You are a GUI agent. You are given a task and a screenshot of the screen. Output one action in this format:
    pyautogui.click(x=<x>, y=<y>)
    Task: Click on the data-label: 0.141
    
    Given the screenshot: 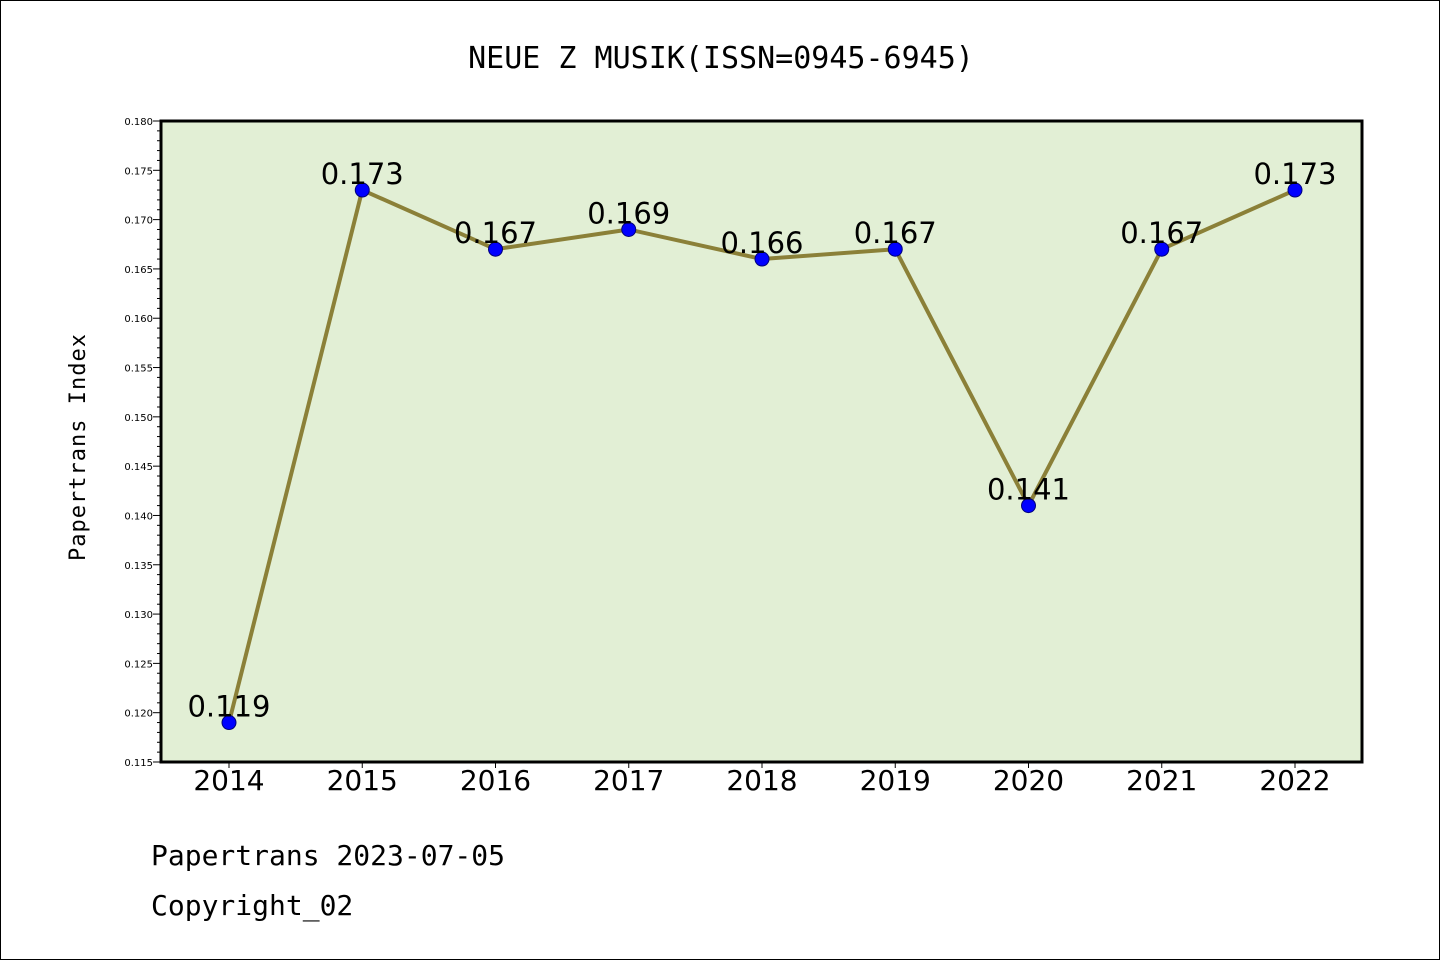 What is the action you would take?
    pyautogui.click(x=1028, y=490)
    